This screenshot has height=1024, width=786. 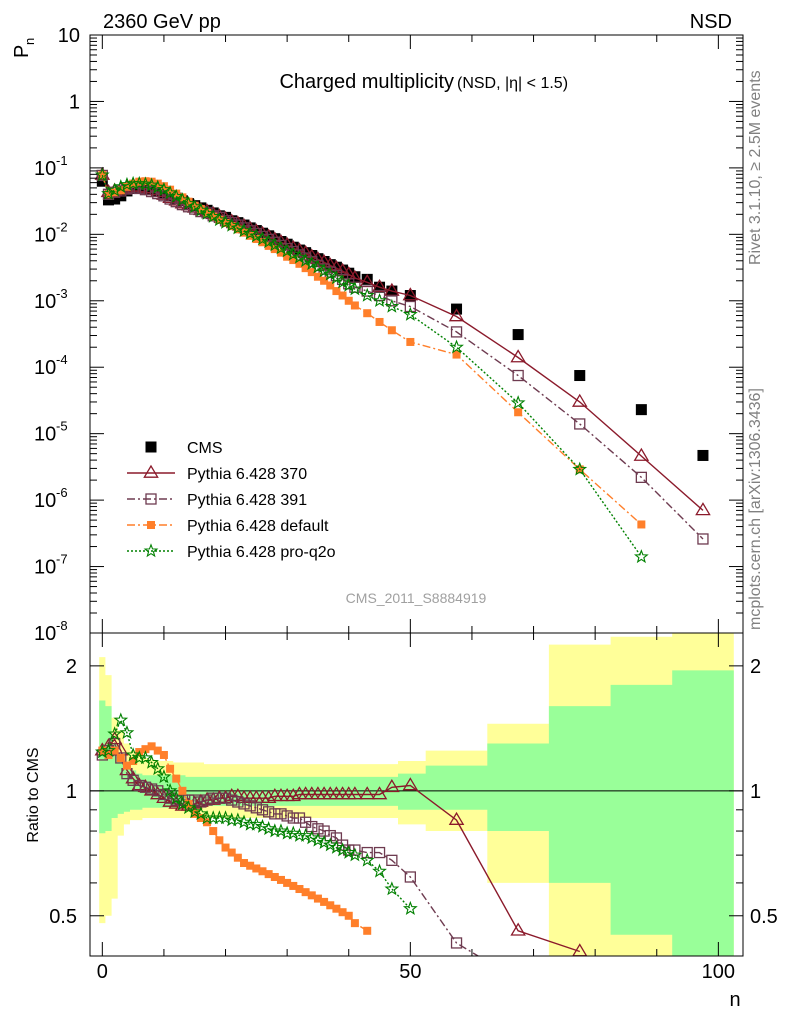 I want to click on y-tick-label-exponent: -3, so click(x=62, y=293).